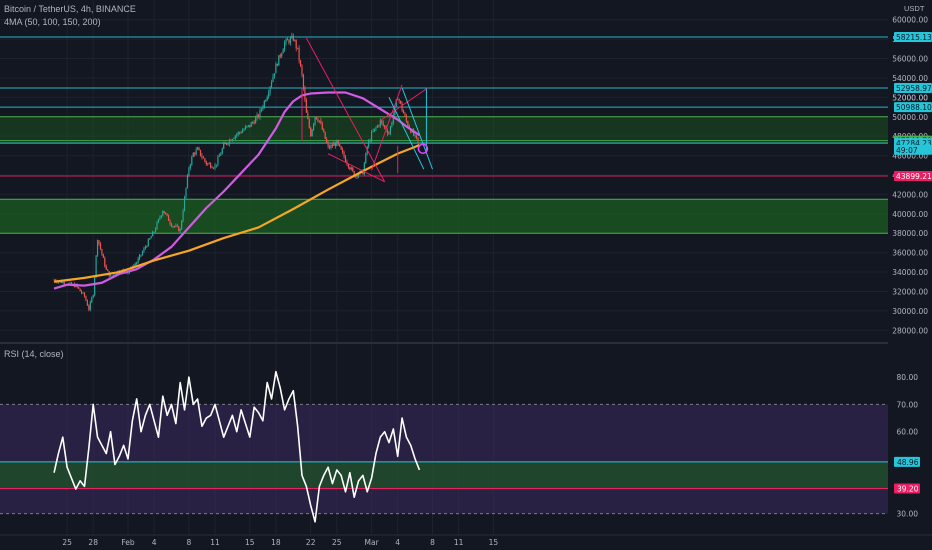 Image resolution: width=932 pixels, height=550 pixels. What do you see at coordinates (406, 133) in the screenshot?
I see `trendline-cyan` at bounding box center [406, 133].